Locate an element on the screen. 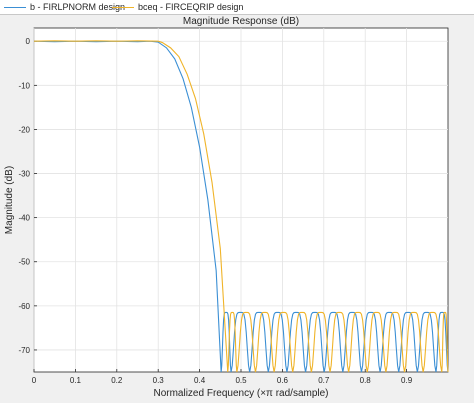 This screenshot has height=403, width=474. y-tick-label: -50 is located at coordinates (24, 262).